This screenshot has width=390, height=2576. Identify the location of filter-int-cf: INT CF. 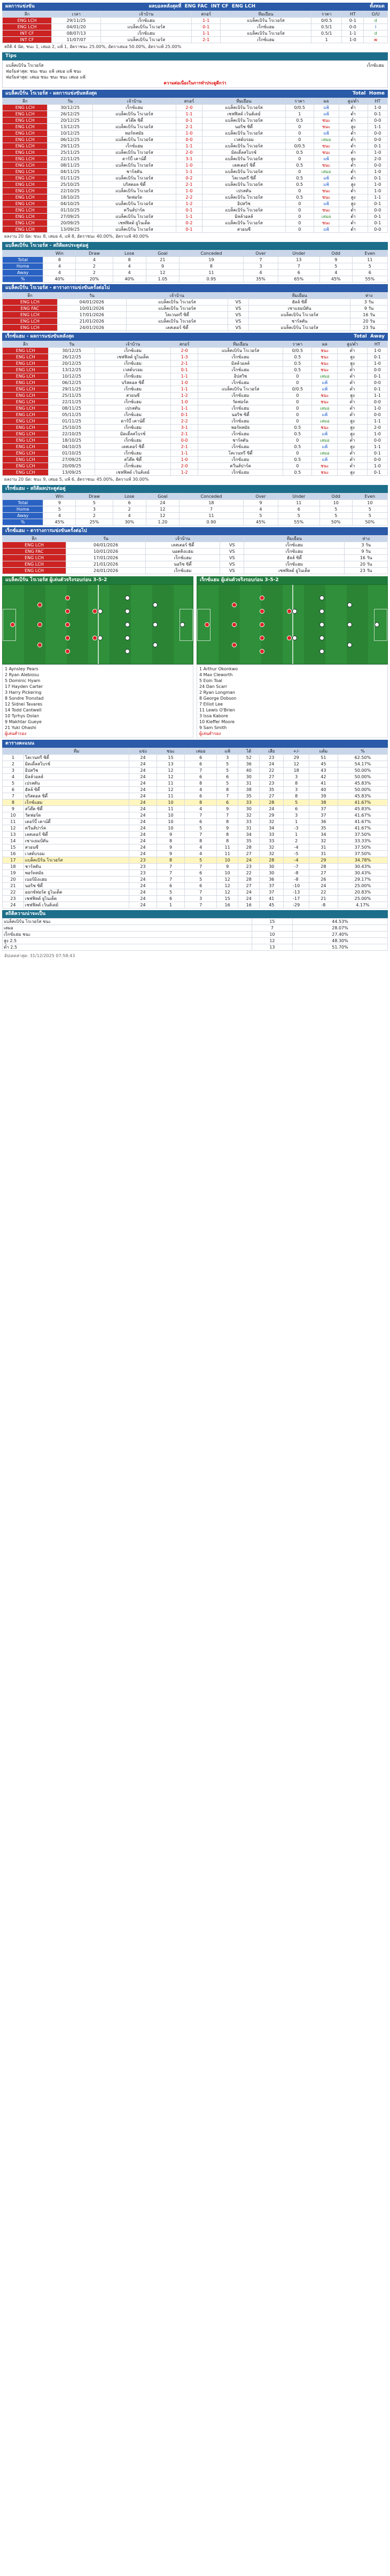
(219, 6).